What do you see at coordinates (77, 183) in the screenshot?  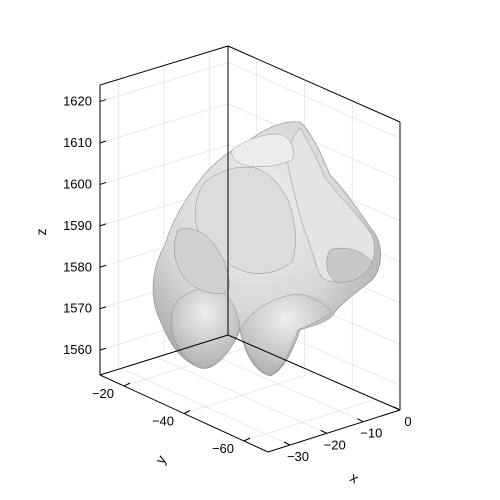 I see `z-tick-label-4: 1600` at bounding box center [77, 183].